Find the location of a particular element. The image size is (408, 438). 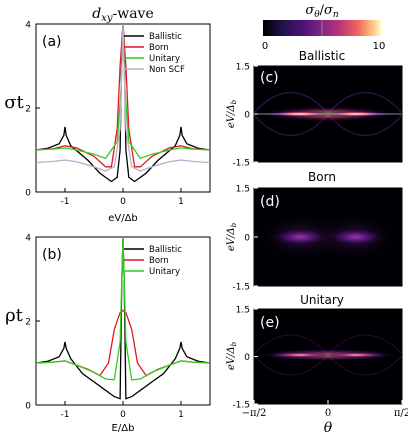

colorbar-tick-max: 10 is located at coordinates (379, 46).